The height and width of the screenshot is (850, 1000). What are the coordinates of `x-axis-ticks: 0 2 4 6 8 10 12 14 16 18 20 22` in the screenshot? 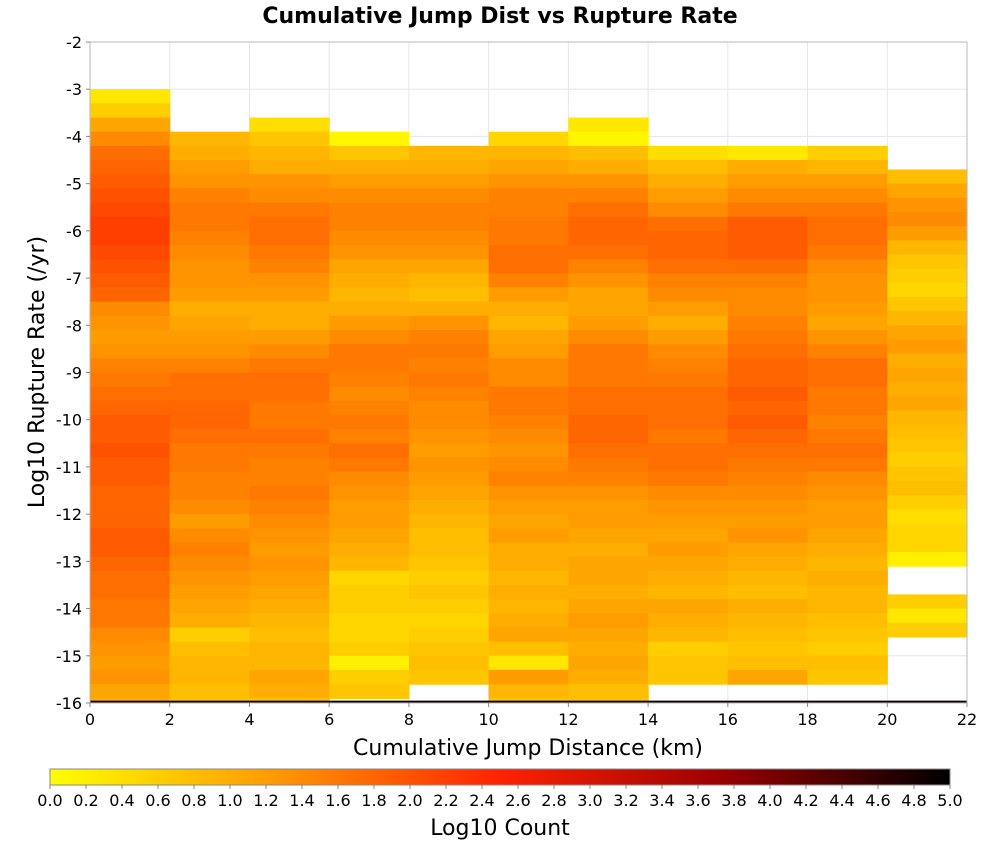 It's located at (531, 716).